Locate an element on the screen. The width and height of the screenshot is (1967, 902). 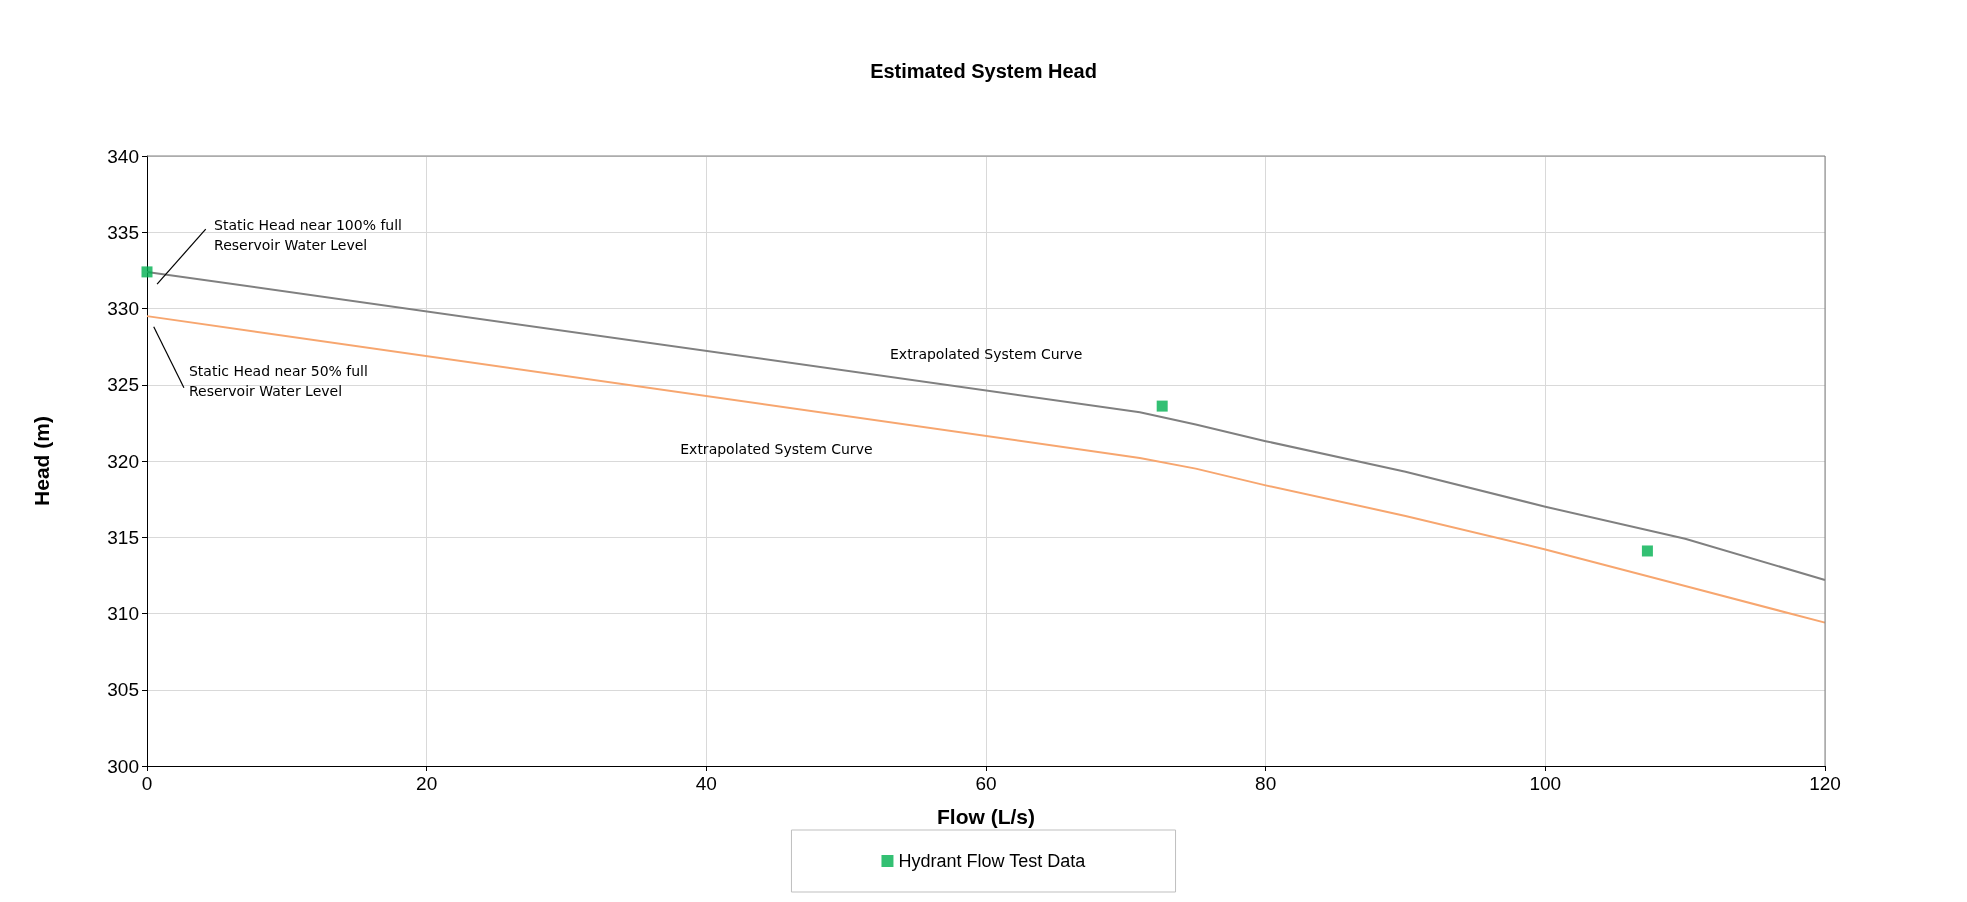
x-tick-label: 100 is located at coordinates (1545, 783).